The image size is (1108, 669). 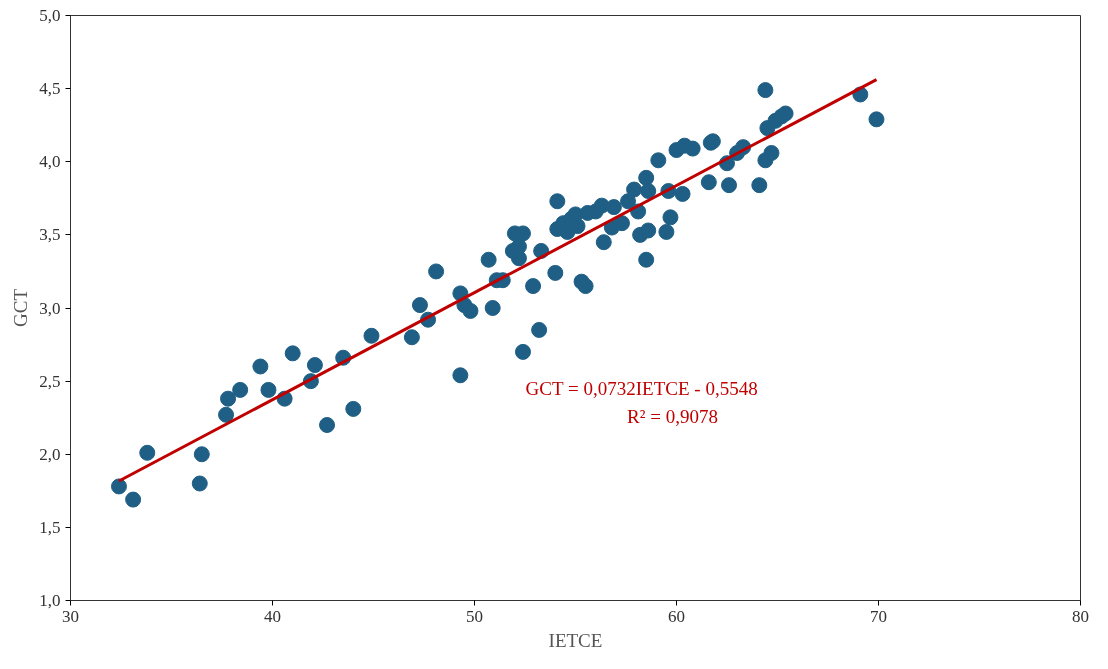 What do you see at coordinates (878, 616) in the screenshot?
I see `x-tick-label: 70` at bounding box center [878, 616].